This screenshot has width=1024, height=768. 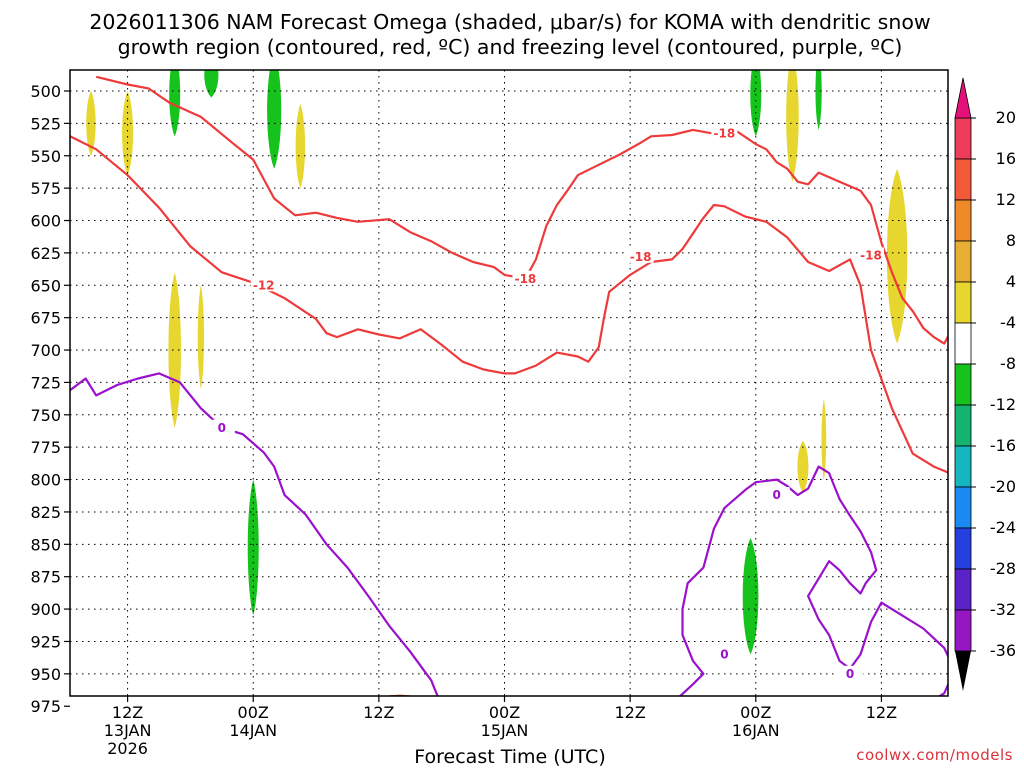 I want to click on colorbar-label-9: -20, so click(x=1003, y=486).